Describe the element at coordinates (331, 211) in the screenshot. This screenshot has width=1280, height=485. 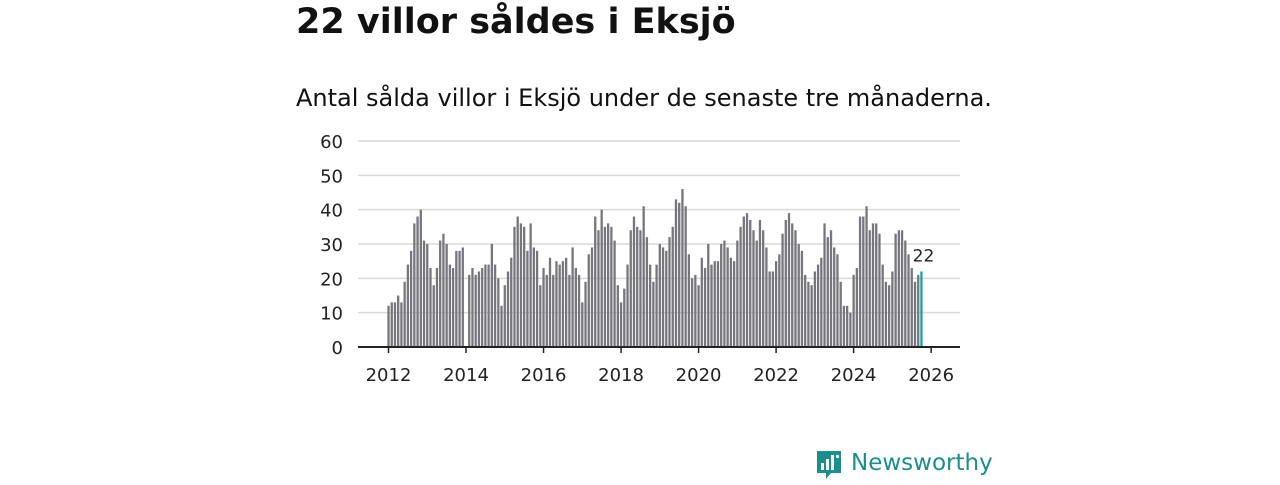
I see `y-tick-label: 40` at that location.